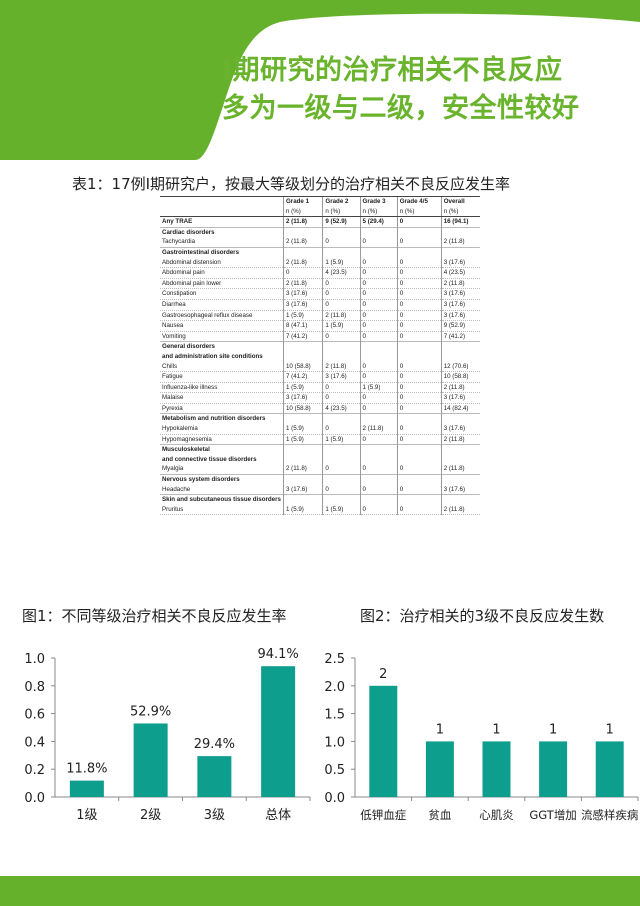  What do you see at coordinates (34, 715) in the screenshot?
I see `y-tick-label: 0.6` at bounding box center [34, 715].